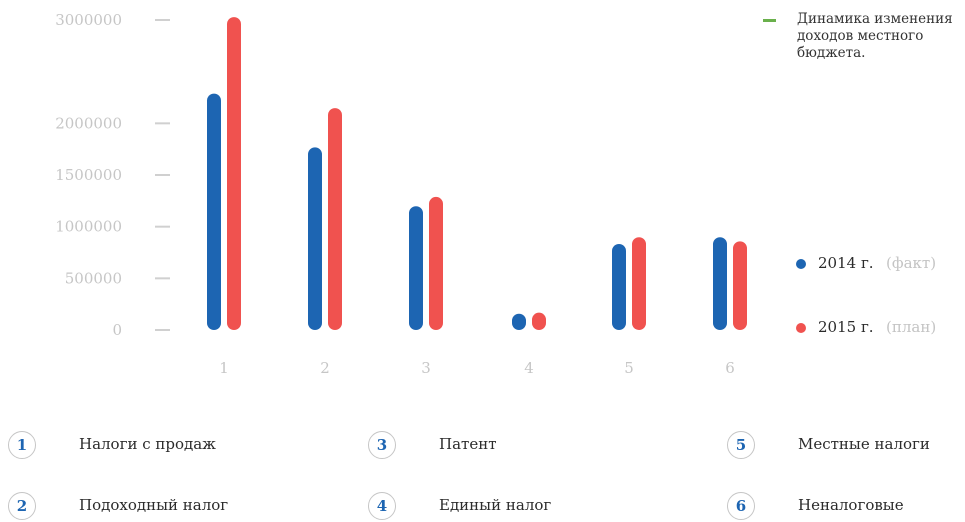  What do you see at coordinates (529, 368) in the screenshot?
I see `x-tick-label: 4` at bounding box center [529, 368].